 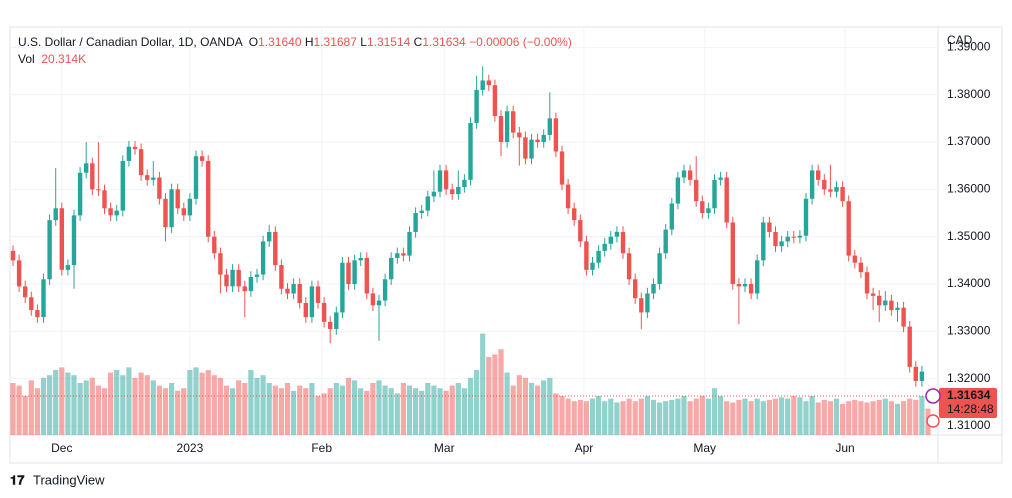 I want to click on y-tick-label: 1.33000, so click(x=969, y=331).